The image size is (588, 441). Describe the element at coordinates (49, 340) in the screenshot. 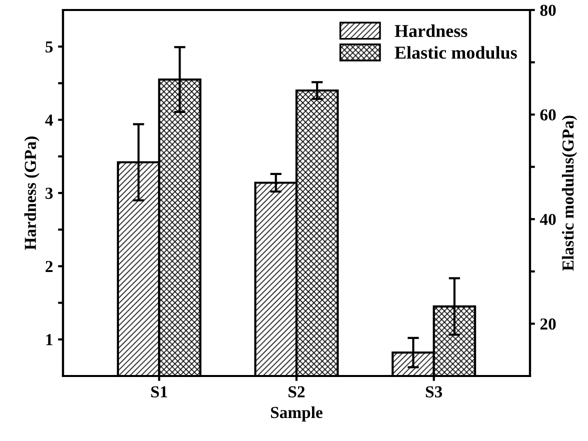

I see `y-tick-label: 1` at that location.